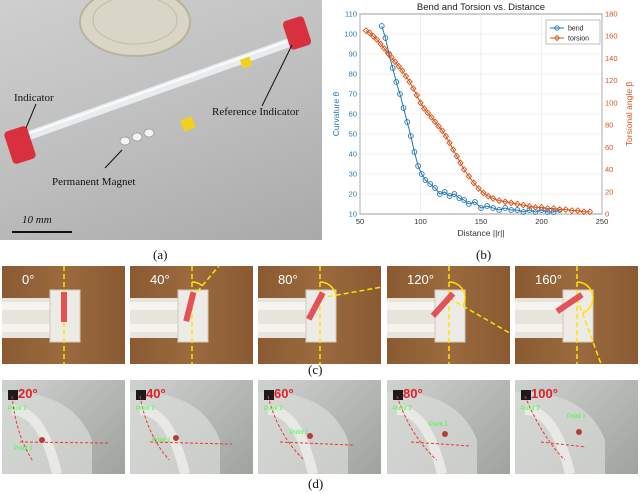 This screenshot has width=640, height=494. Describe the element at coordinates (315, 369) in the screenshot. I see `caption-c: (c)` at that location.